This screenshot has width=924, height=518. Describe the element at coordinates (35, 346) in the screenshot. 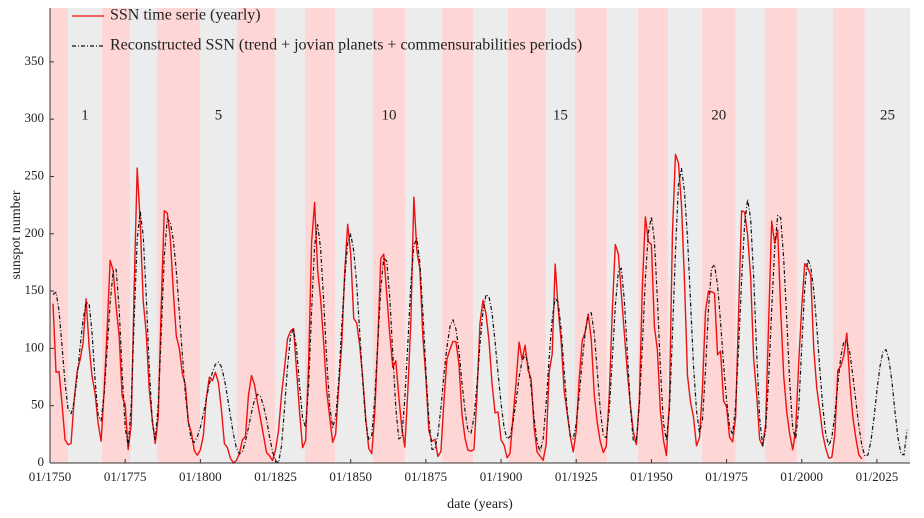

I see `y-tick-label: 100` at that location.